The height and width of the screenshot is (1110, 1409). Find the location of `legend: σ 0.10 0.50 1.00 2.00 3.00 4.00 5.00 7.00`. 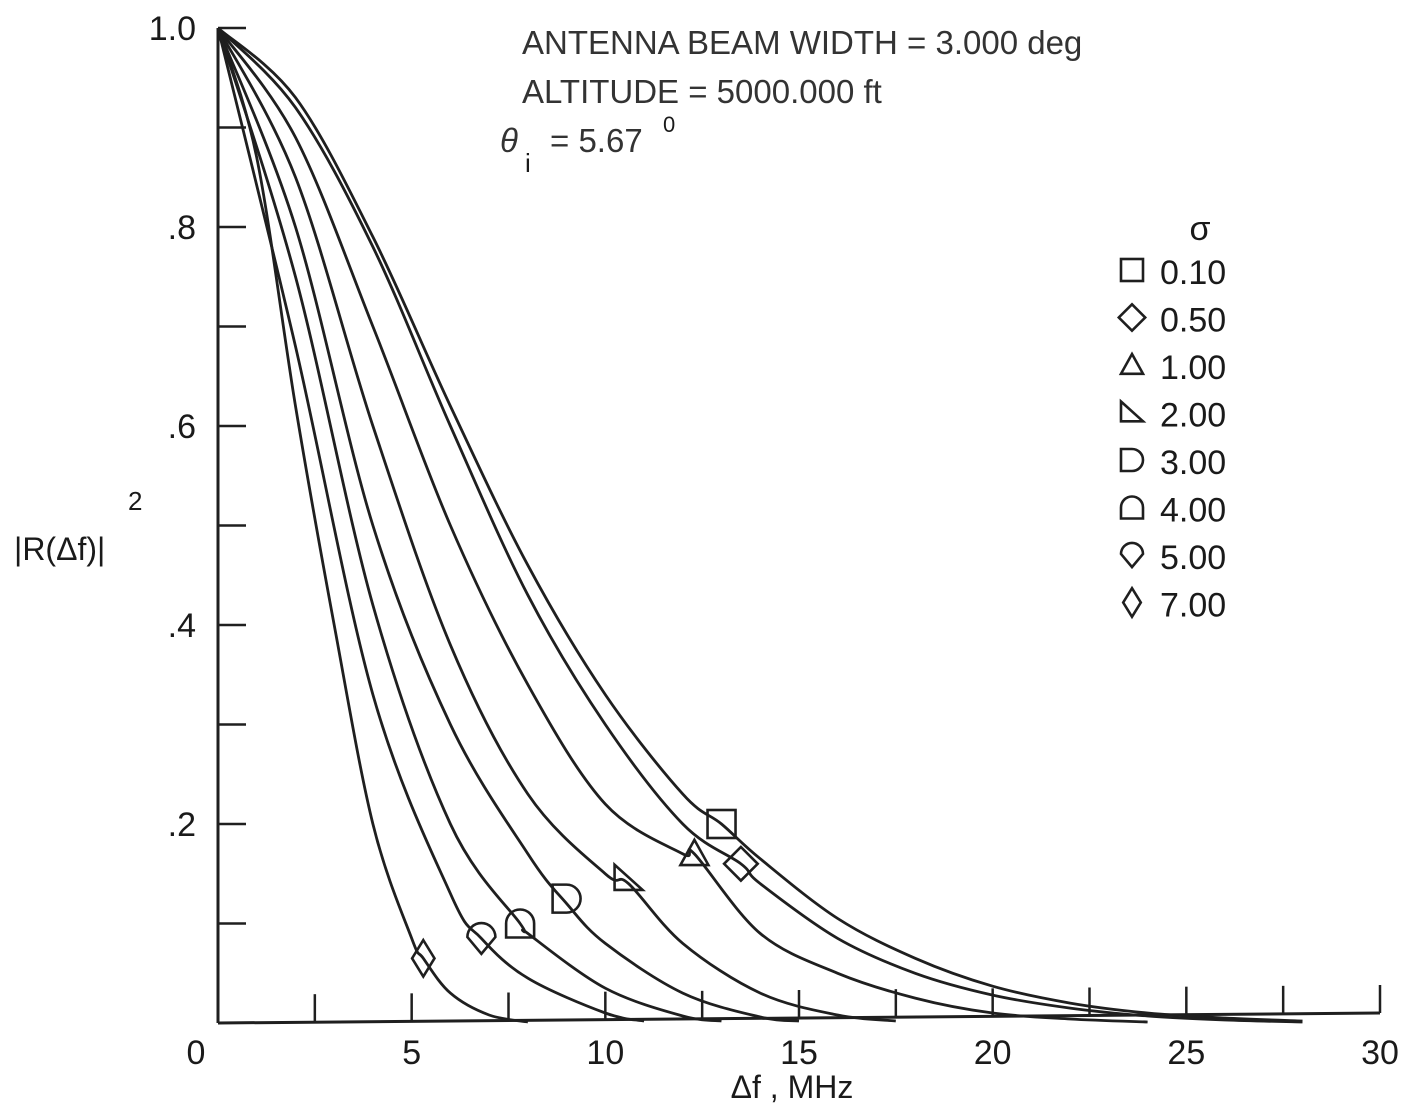

legend: σ 0.10 0.50 1.00 2.00 3.00 4.00 5.00 7.00 is located at coordinates (1171, 417).